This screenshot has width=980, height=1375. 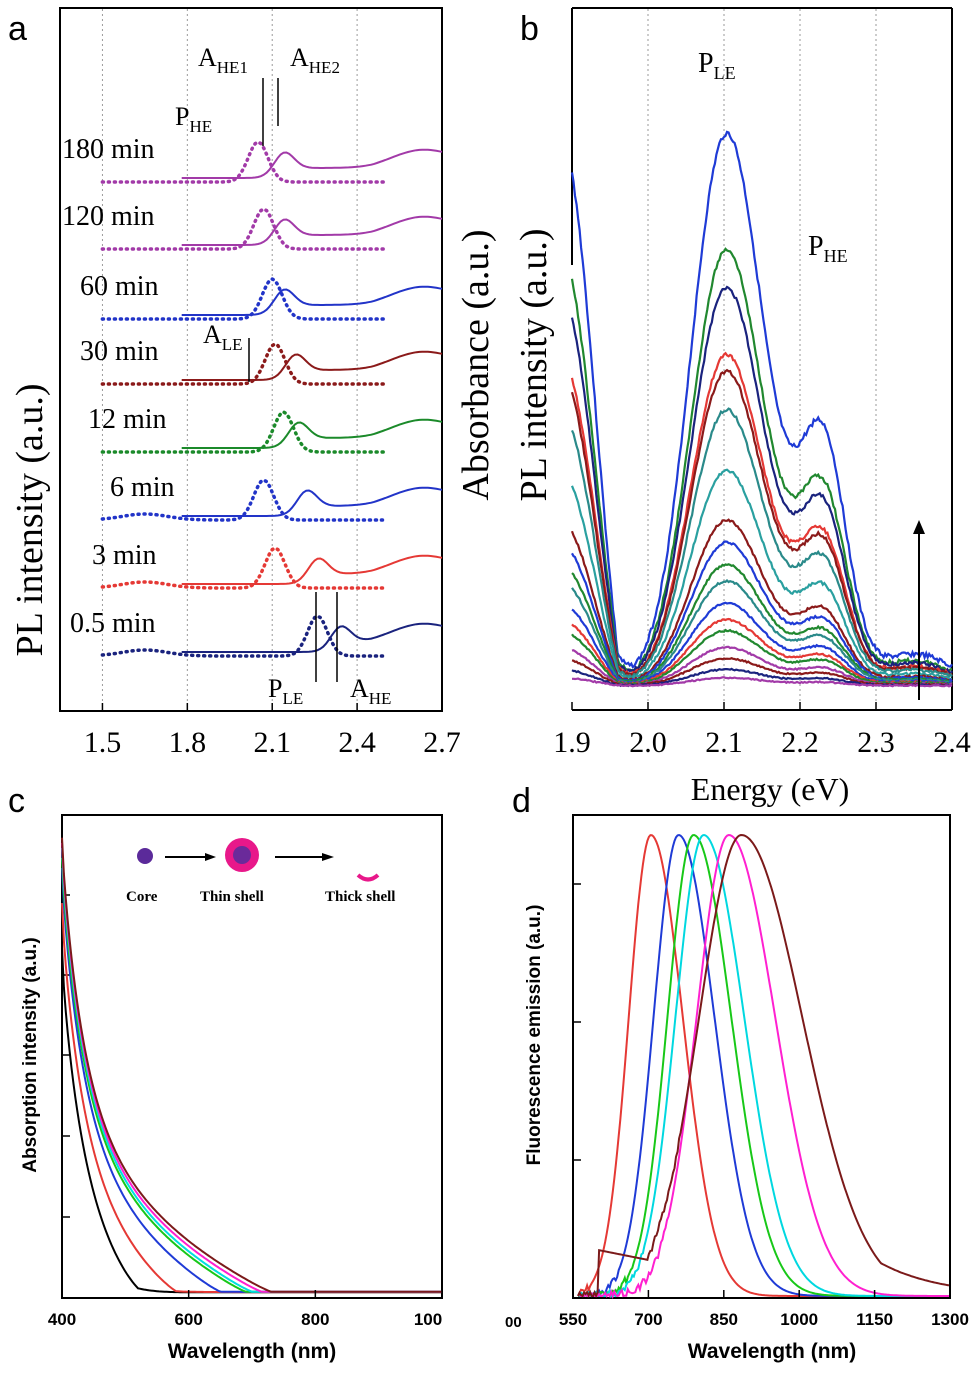 I want to click on panel-a-annotation-p-le: PLE, so click(x=285, y=691).